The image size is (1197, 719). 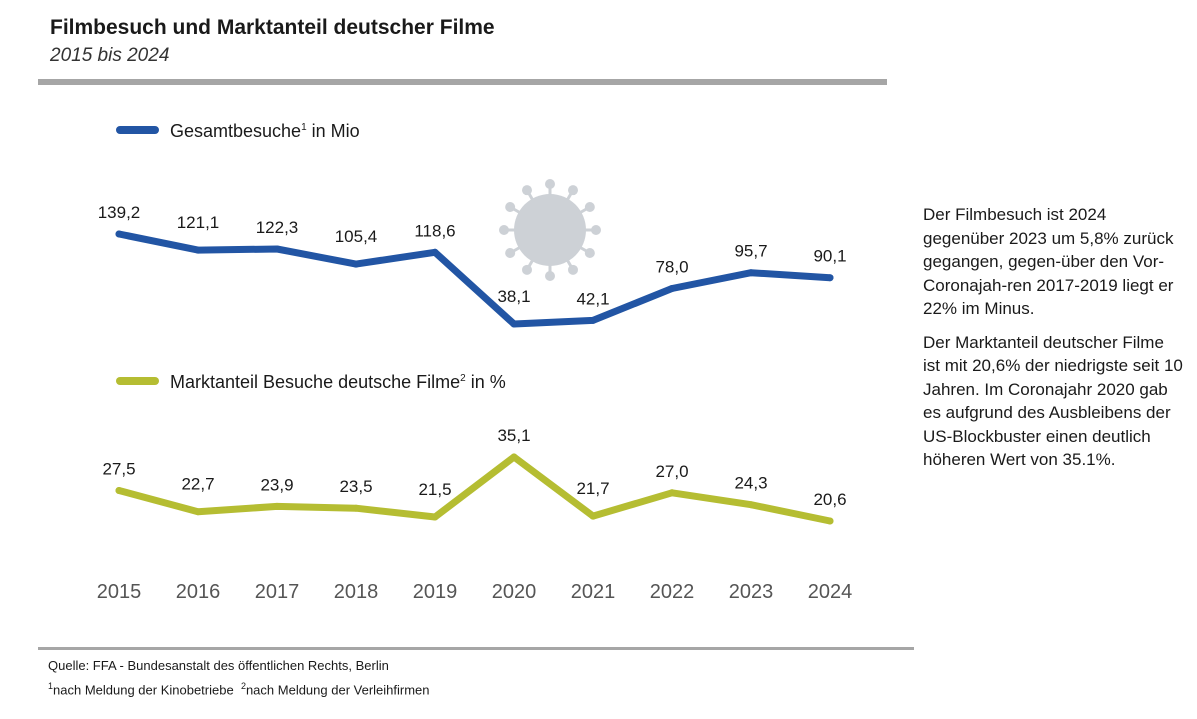 What do you see at coordinates (119, 490) in the screenshot?
I see `share-point-2015` at bounding box center [119, 490].